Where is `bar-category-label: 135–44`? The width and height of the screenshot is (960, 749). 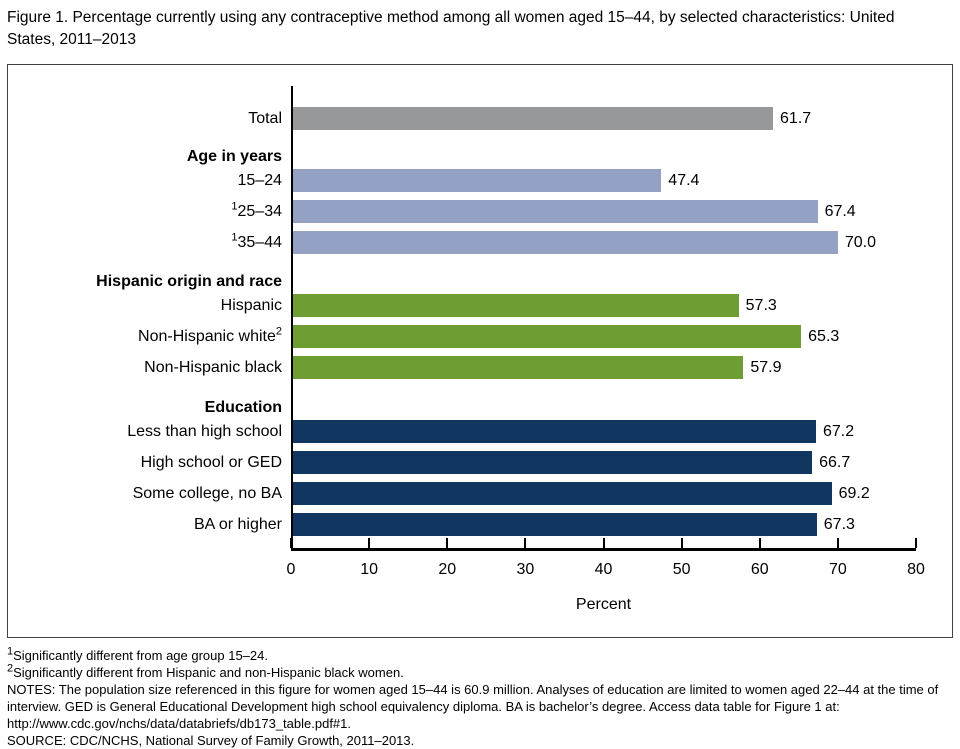 bar-category-label: 135–44 is located at coordinates (256, 241).